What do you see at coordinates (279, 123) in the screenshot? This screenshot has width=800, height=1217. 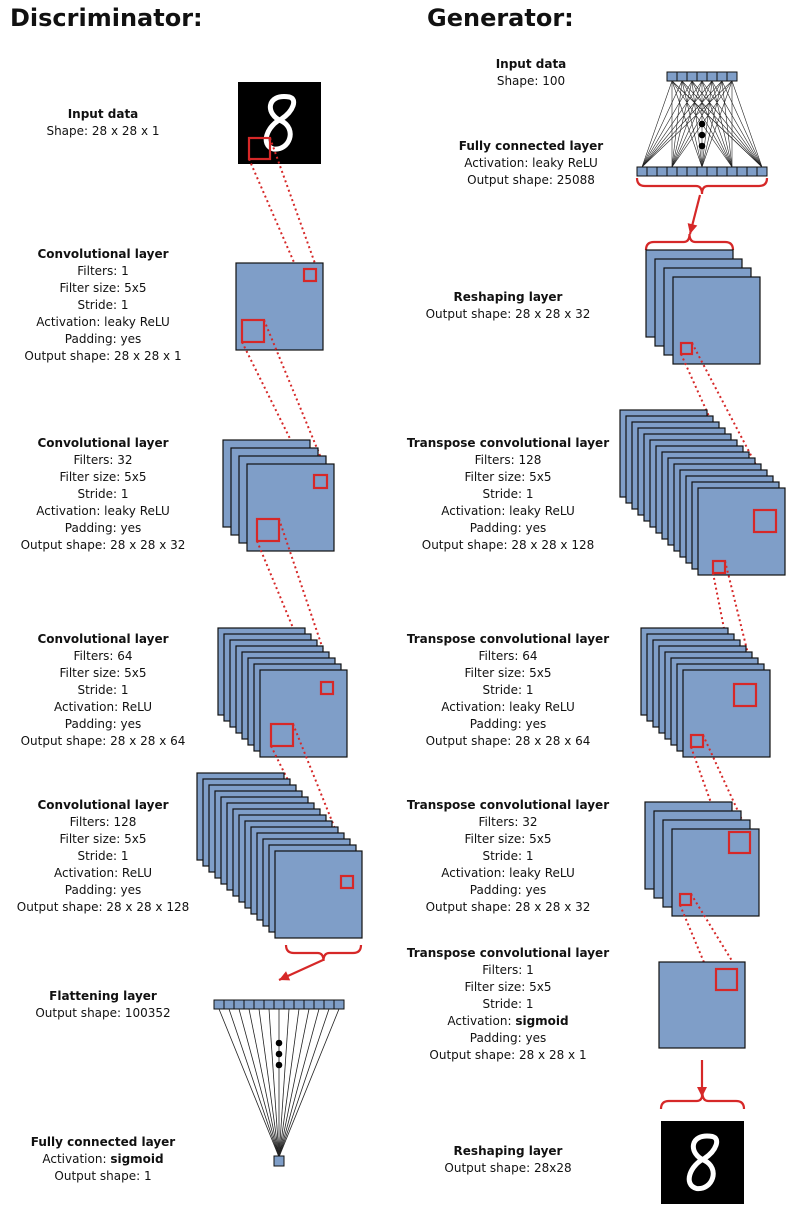 I see `digit-background` at bounding box center [279, 123].